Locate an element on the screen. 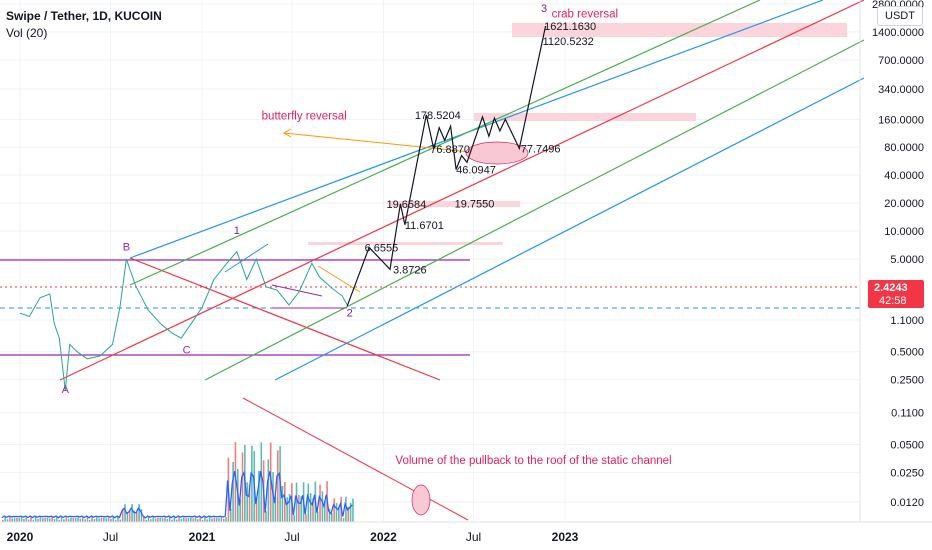 The width and height of the screenshot is (932, 550). crab-zone is located at coordinates (679, 30).